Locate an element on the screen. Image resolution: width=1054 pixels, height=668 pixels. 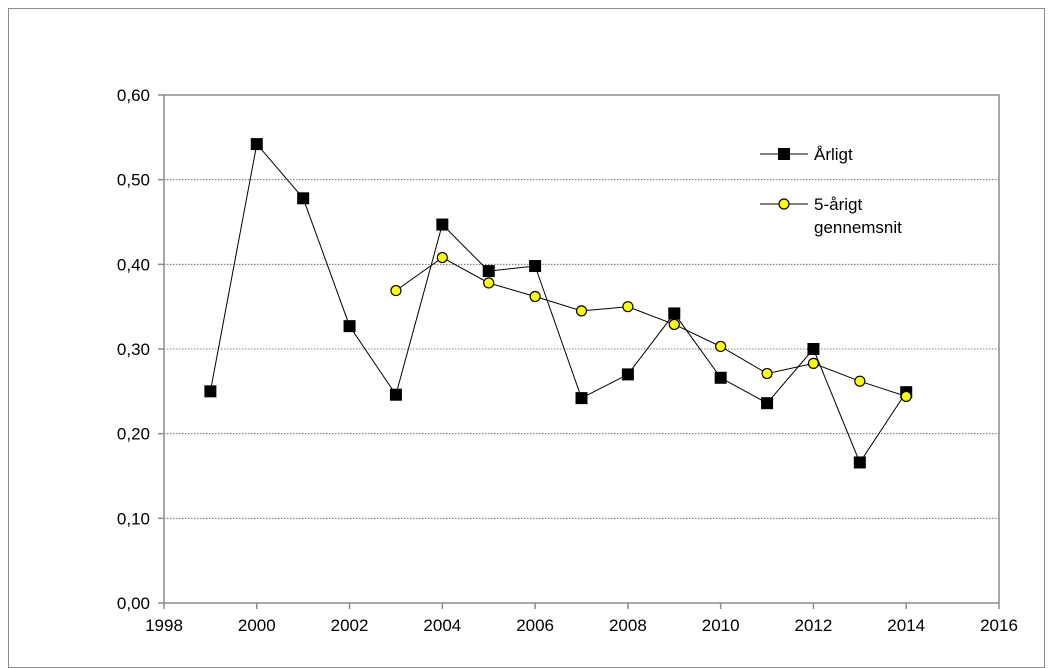
x-tick-label: 2008 is located at coordinates (628, 625).